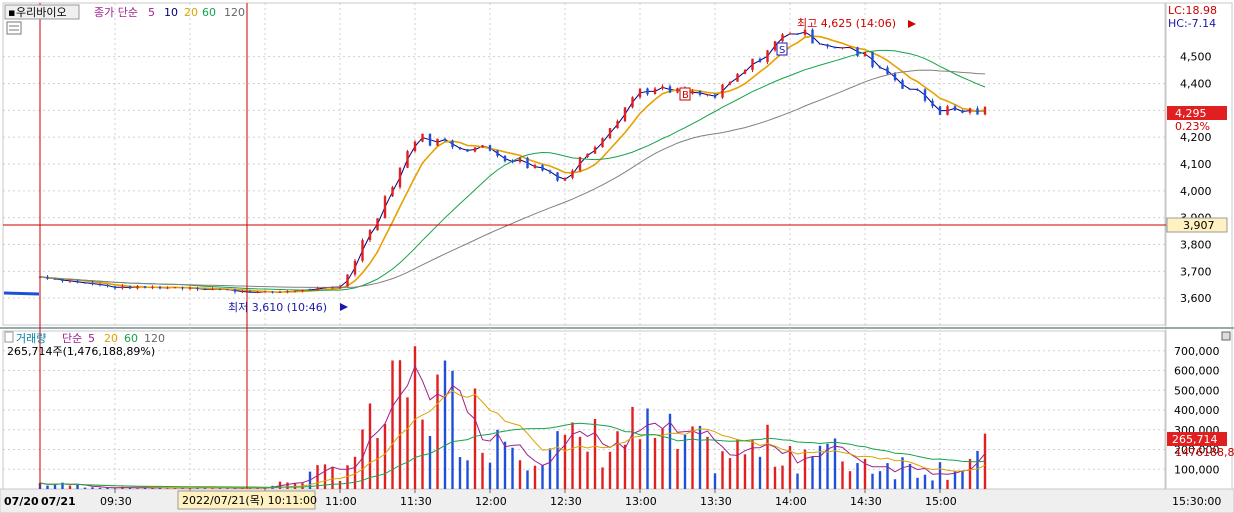  What do you see at coordinates (1197, 410) in the screenshot?
I see `volume-tick-label: 400,000` at bounding box center [1197, 410].